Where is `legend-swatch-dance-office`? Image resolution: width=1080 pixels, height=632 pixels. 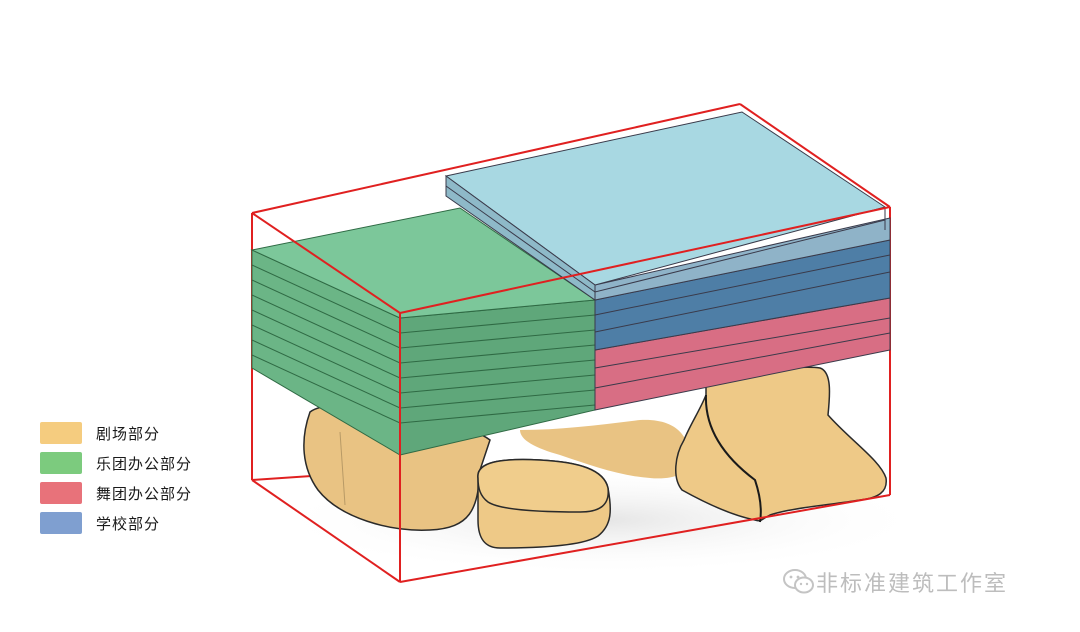 legend-swatch-dance-office is located at coordinates (61, 493).